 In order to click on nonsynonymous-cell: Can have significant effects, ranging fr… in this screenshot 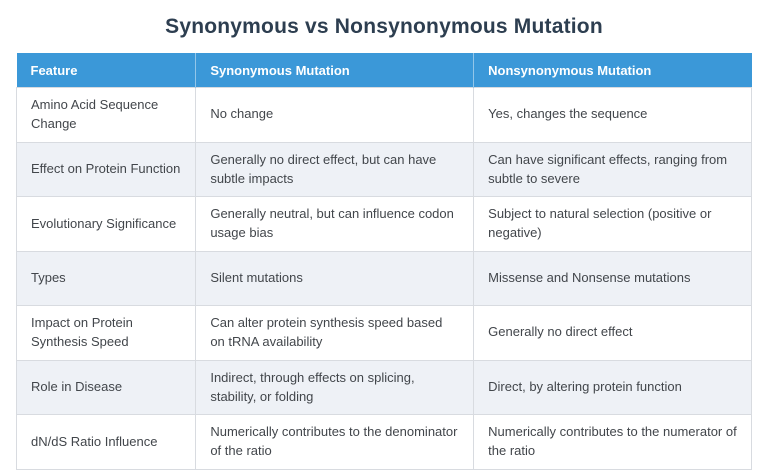, I will do `click(612, 169)`.